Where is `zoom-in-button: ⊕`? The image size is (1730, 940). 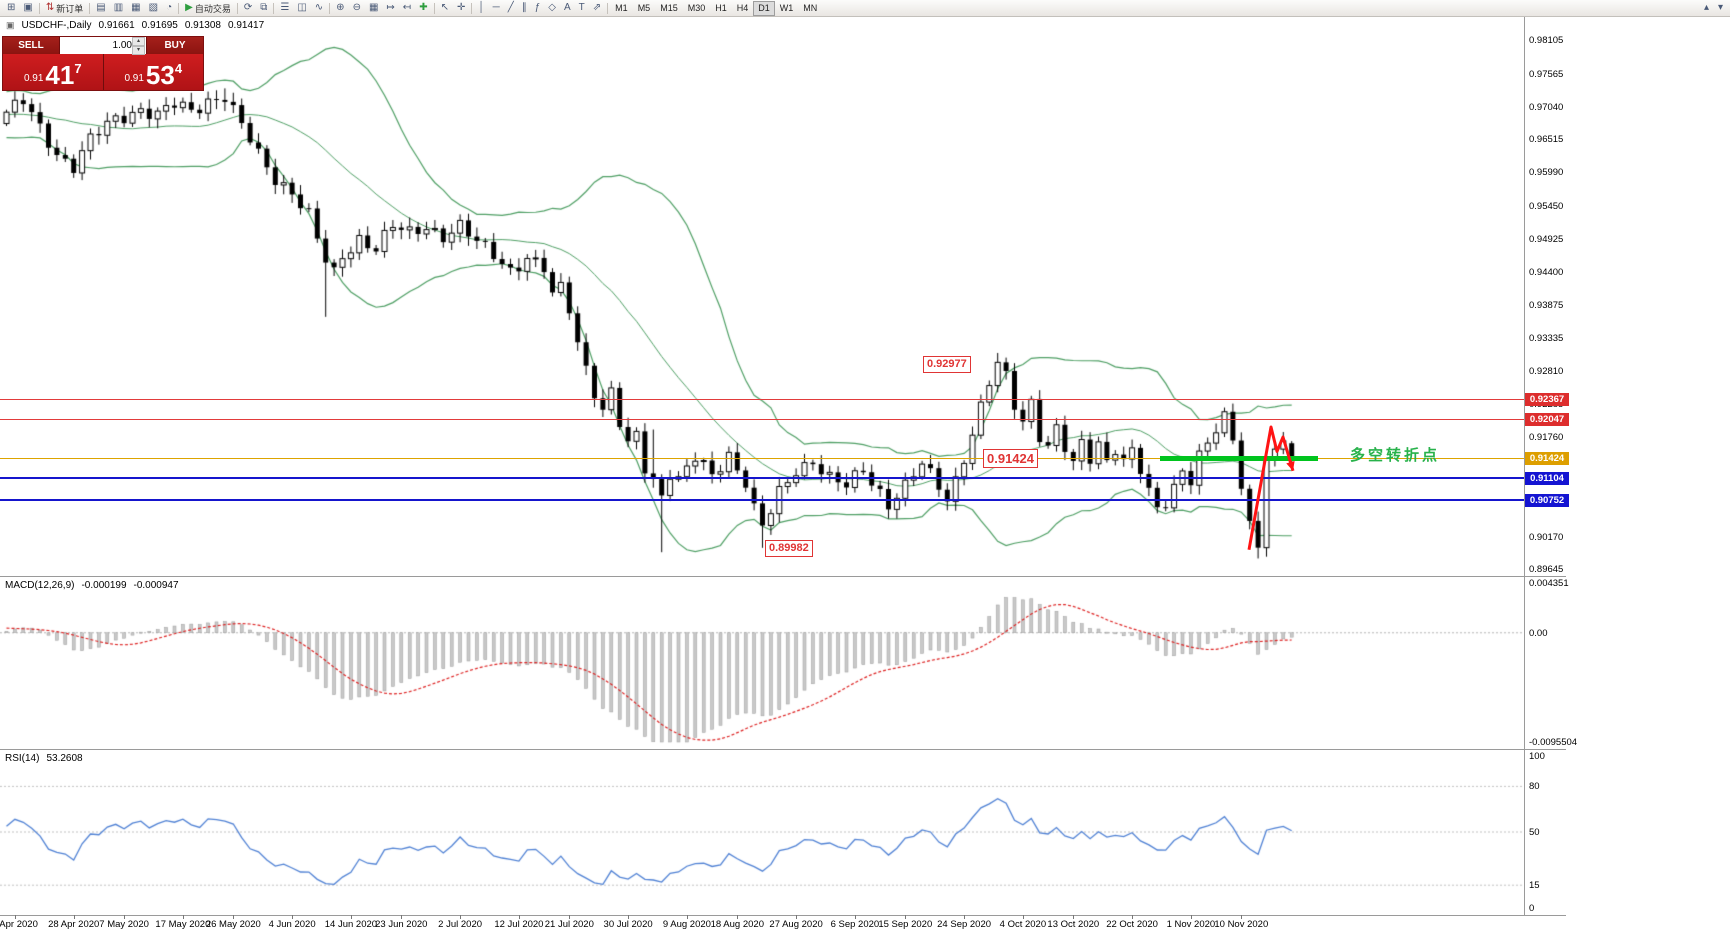
zoom-in-button: ⊕ is located at coordinates (340, 8).